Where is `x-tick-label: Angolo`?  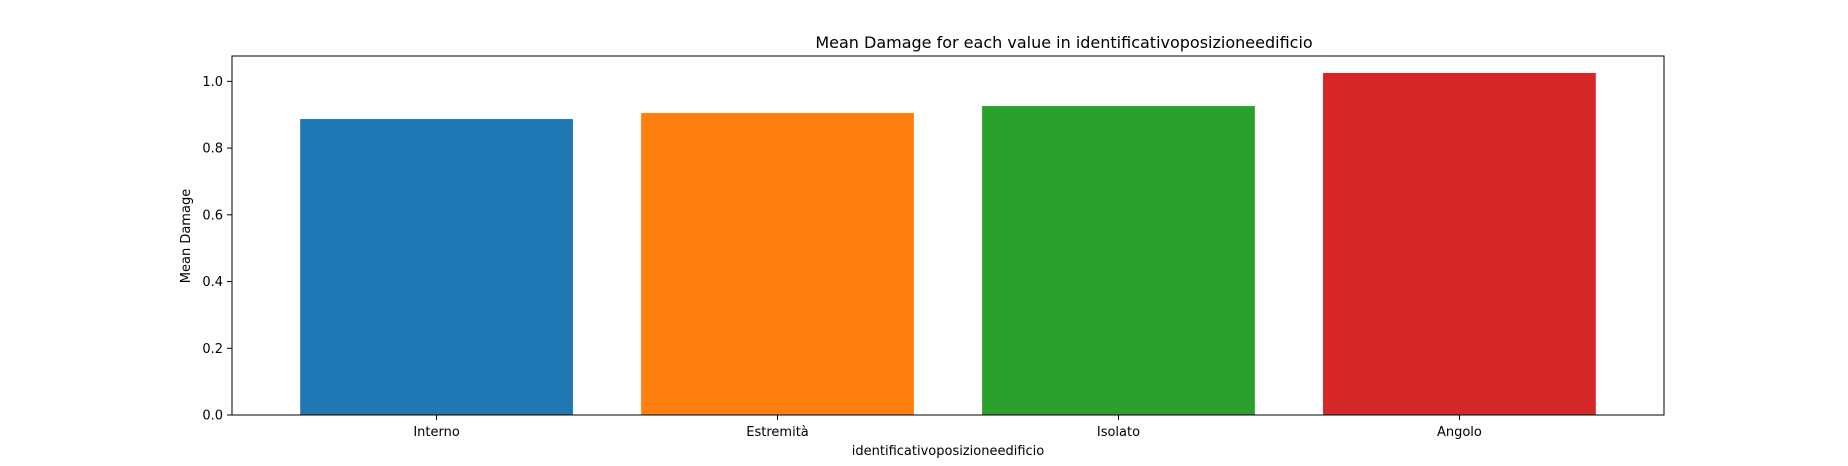 x-tick-label: Angolo is located at coordinates (1459, 432).